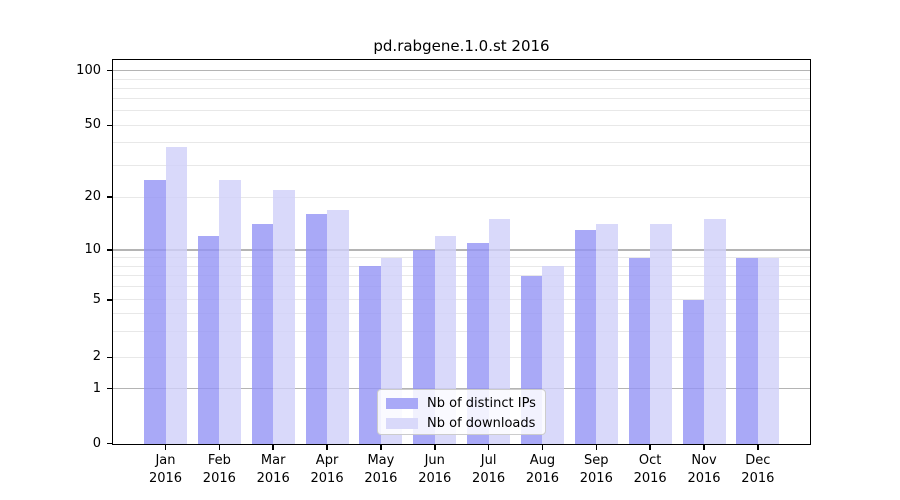 The image size is (900, 500). I want to click on x-tick-label-month: Dec, so click(758, 460).